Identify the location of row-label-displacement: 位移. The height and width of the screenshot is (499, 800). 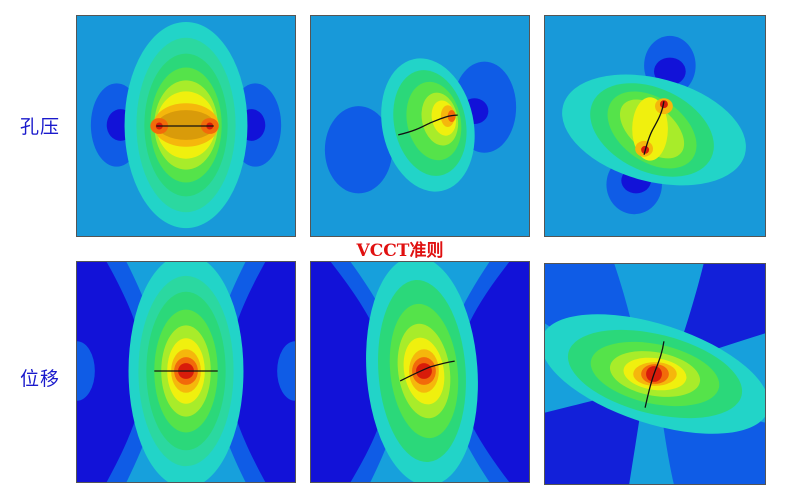
(40, 379).